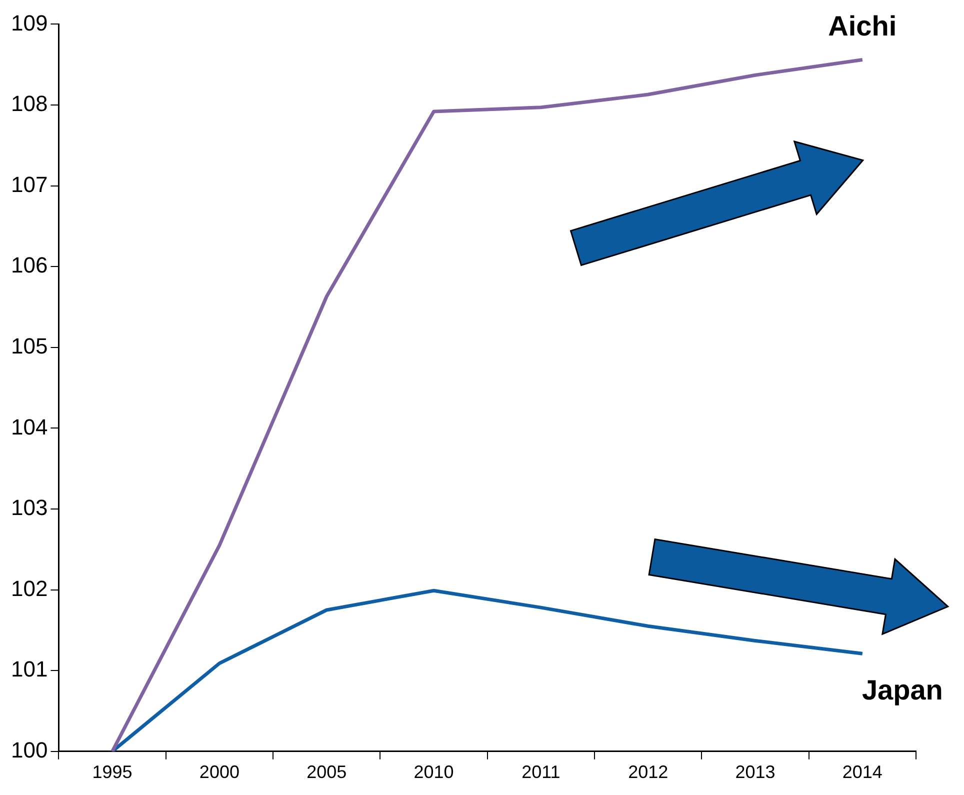 This screenshot has height=795, width=964. Describe the element at coordinates (29, 265) in the screenshot. I see `y-tick-label: 106` at that location.